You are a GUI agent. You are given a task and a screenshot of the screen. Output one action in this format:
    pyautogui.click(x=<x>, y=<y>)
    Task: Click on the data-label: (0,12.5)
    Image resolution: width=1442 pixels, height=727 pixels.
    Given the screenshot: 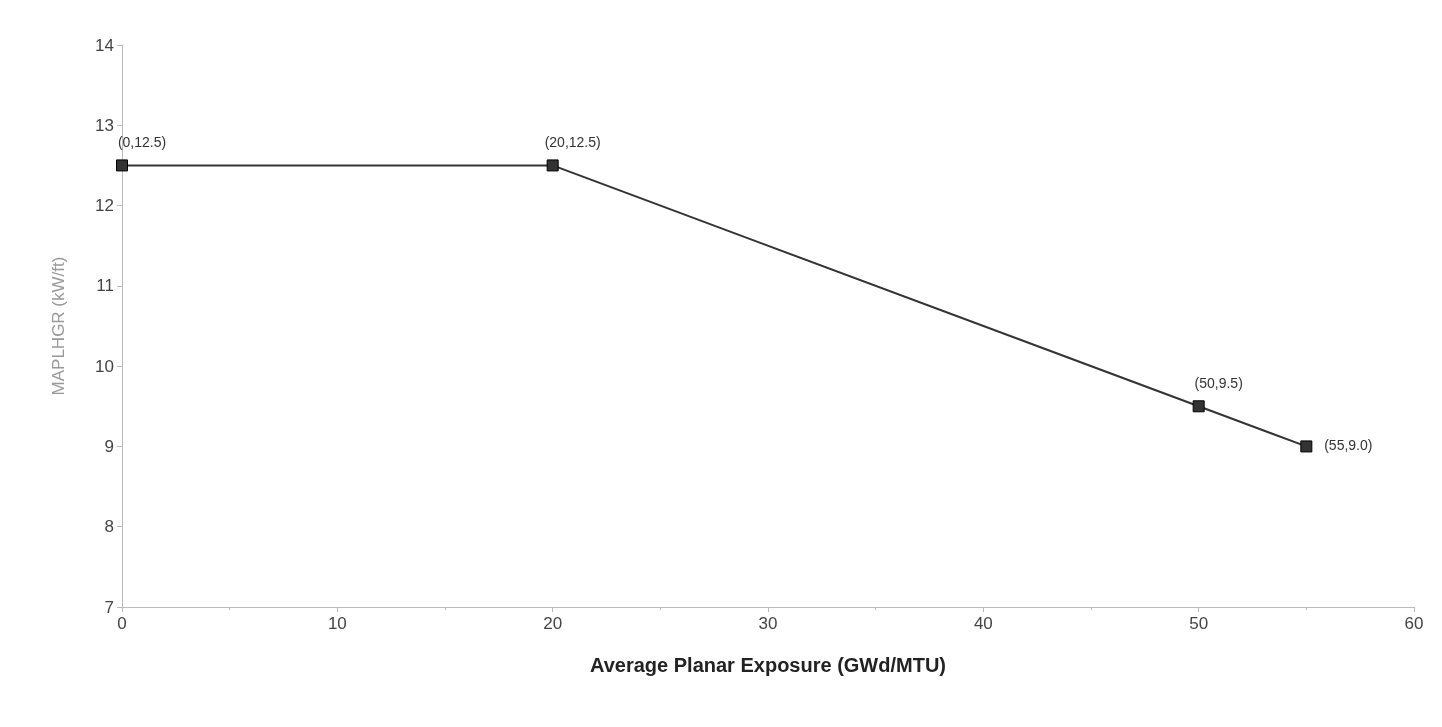 What is the action you would take?
    pyautogui.click(x=142, y=142)
    